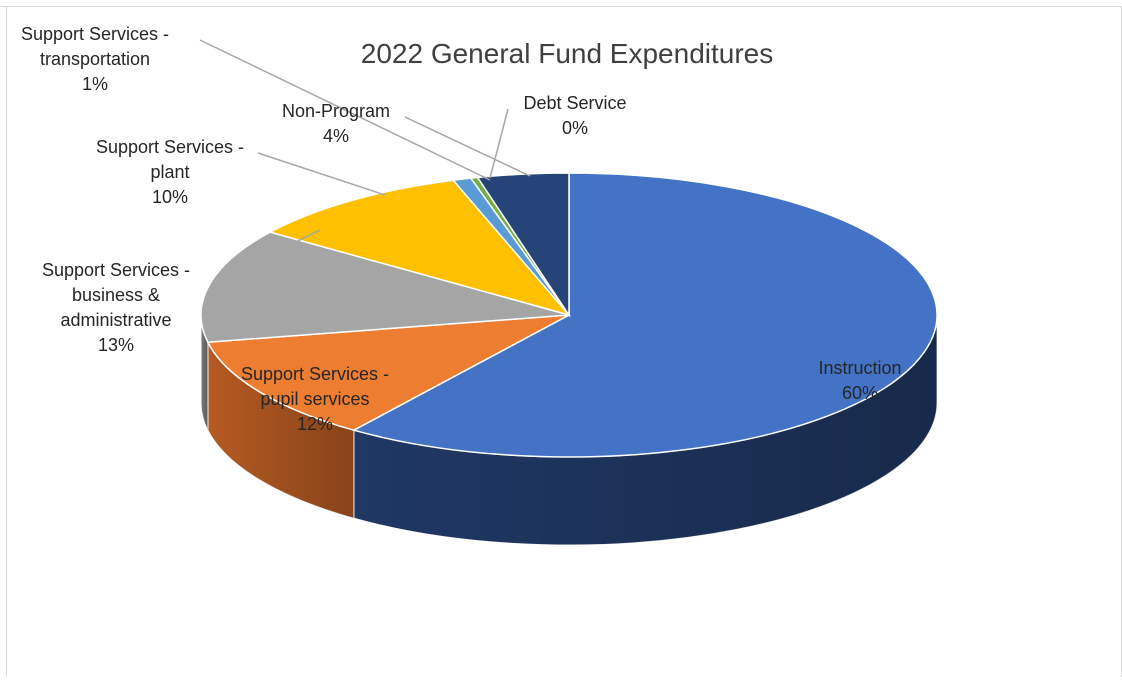 This screenshot has width=1122, height=682. What do you see at coordinates (95, 84) in the screenshot?
I see `slice-percent-label-4: 1%` at bounding box center [95, 84].